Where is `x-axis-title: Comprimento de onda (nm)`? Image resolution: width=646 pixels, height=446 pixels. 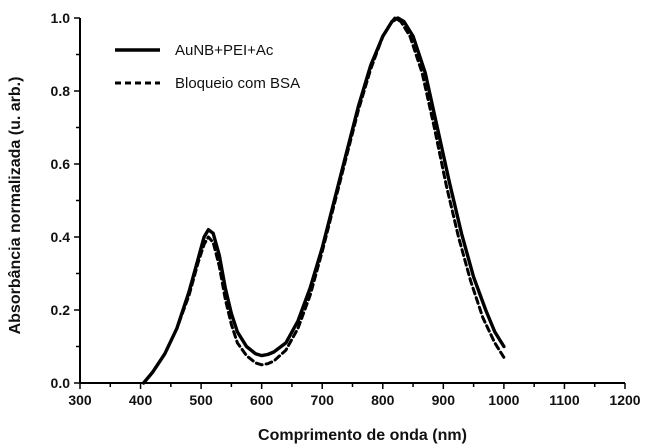 x-axis-title: Comprimento de onda (nm) is located at coordinates (362, 435).